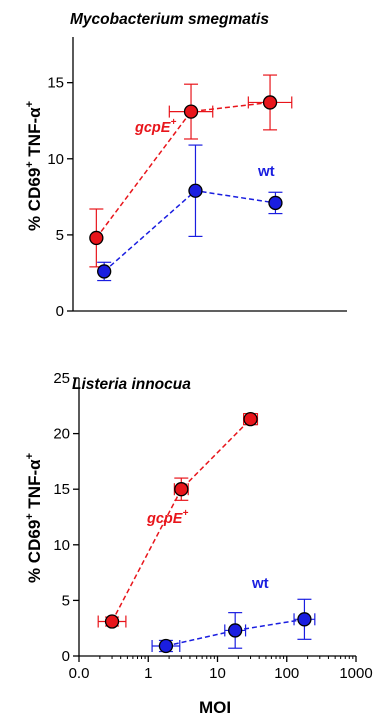 The width and height of the screenshot is (375, 718). What do you see at coordinates (66, 656) in the screenshot?
I see `y-tick-label-bottom: 0` at bounding box center [66, 656].